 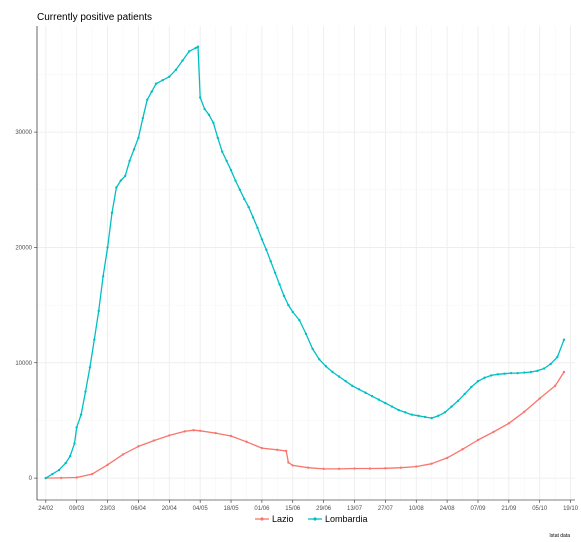 What do you see at coordinates (232, 509) in the screenshot?
I see `x-tick-label: 18/05` at bounding box center [232, 509].